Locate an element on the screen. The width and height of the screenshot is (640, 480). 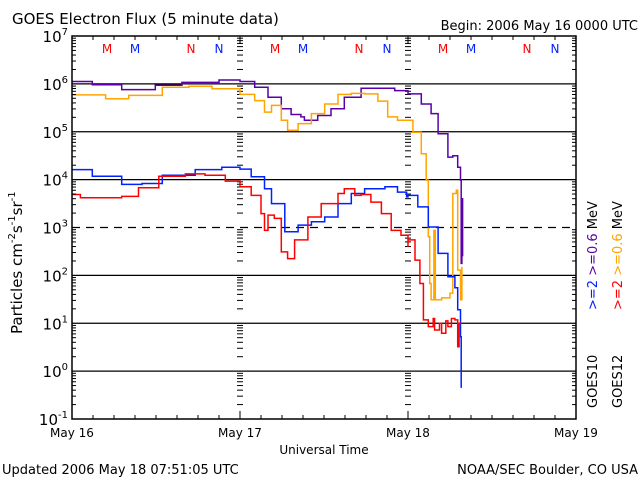
y-tick-label: 10⁰ is located at coordinates (55, 371).